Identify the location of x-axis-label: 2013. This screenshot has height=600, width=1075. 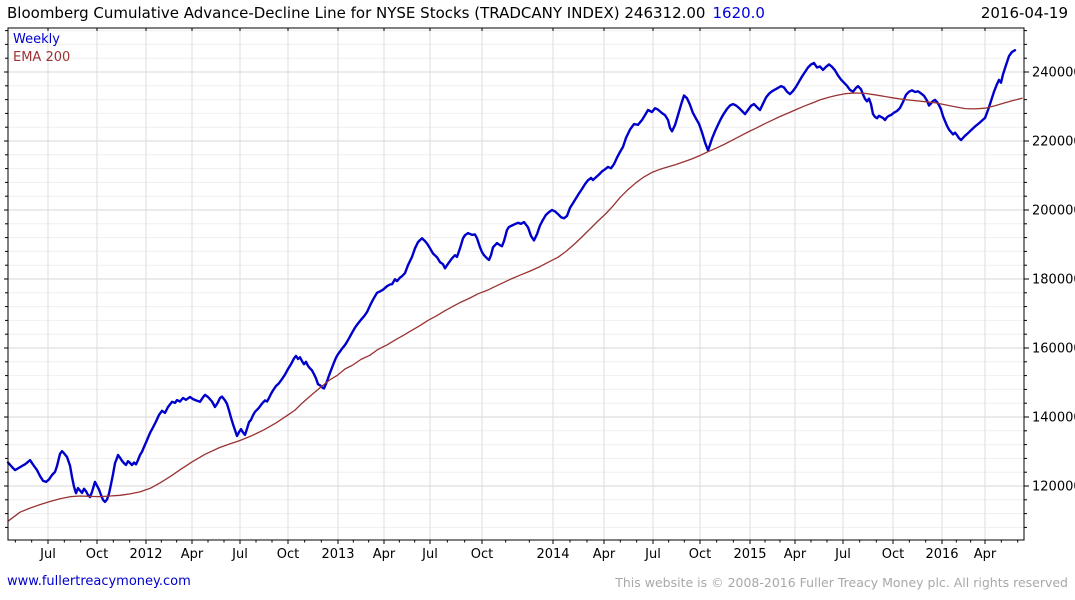
(337, 554).